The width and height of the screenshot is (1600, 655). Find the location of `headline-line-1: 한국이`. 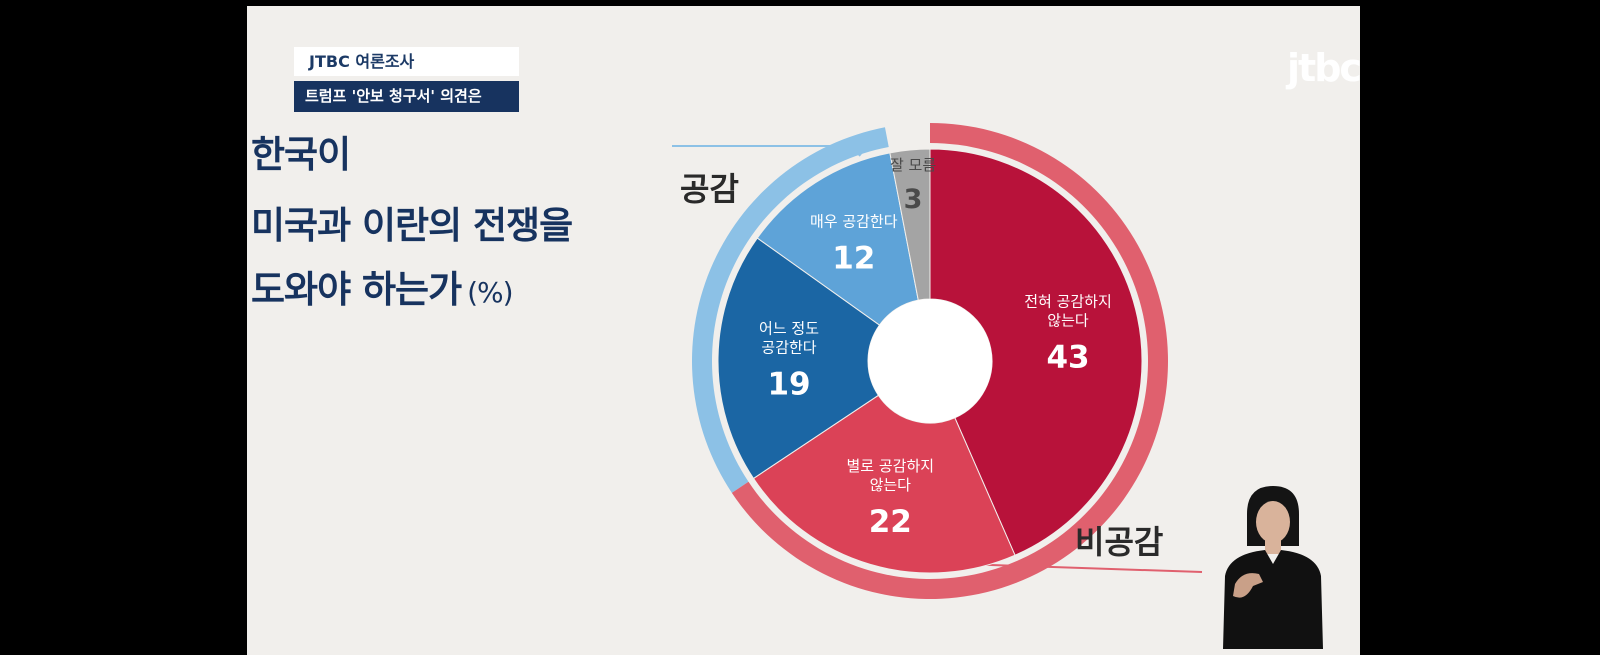

headline-line-1: 한국이 is located at coordinates (301, 154).